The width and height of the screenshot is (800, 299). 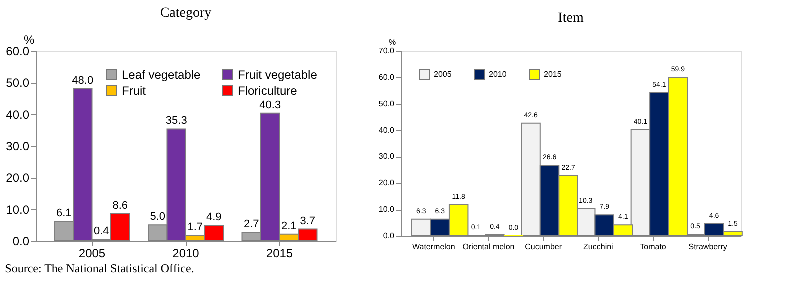 What do you see at coordinates (434, 247) in the screenshot?
I see `x-tick-label: Watermelon` at bounding box center [434, 247].